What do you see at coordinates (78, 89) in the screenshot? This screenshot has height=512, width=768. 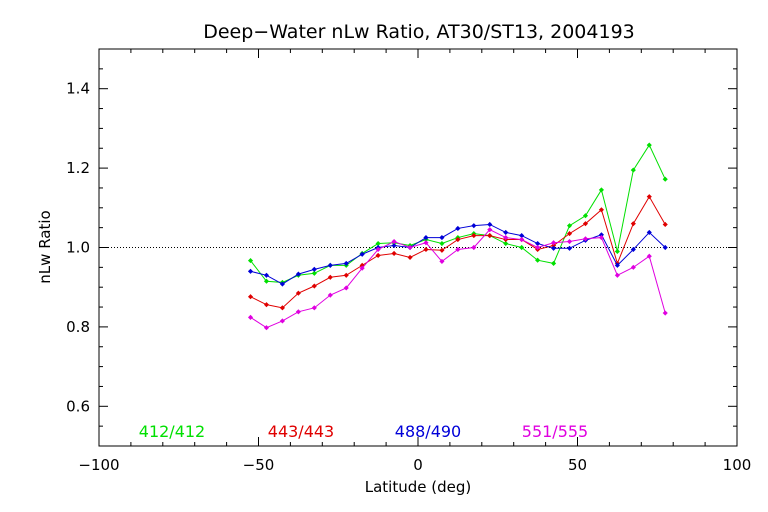 I see `y-tick-label: 1.4` at bounding box center [78, 89].